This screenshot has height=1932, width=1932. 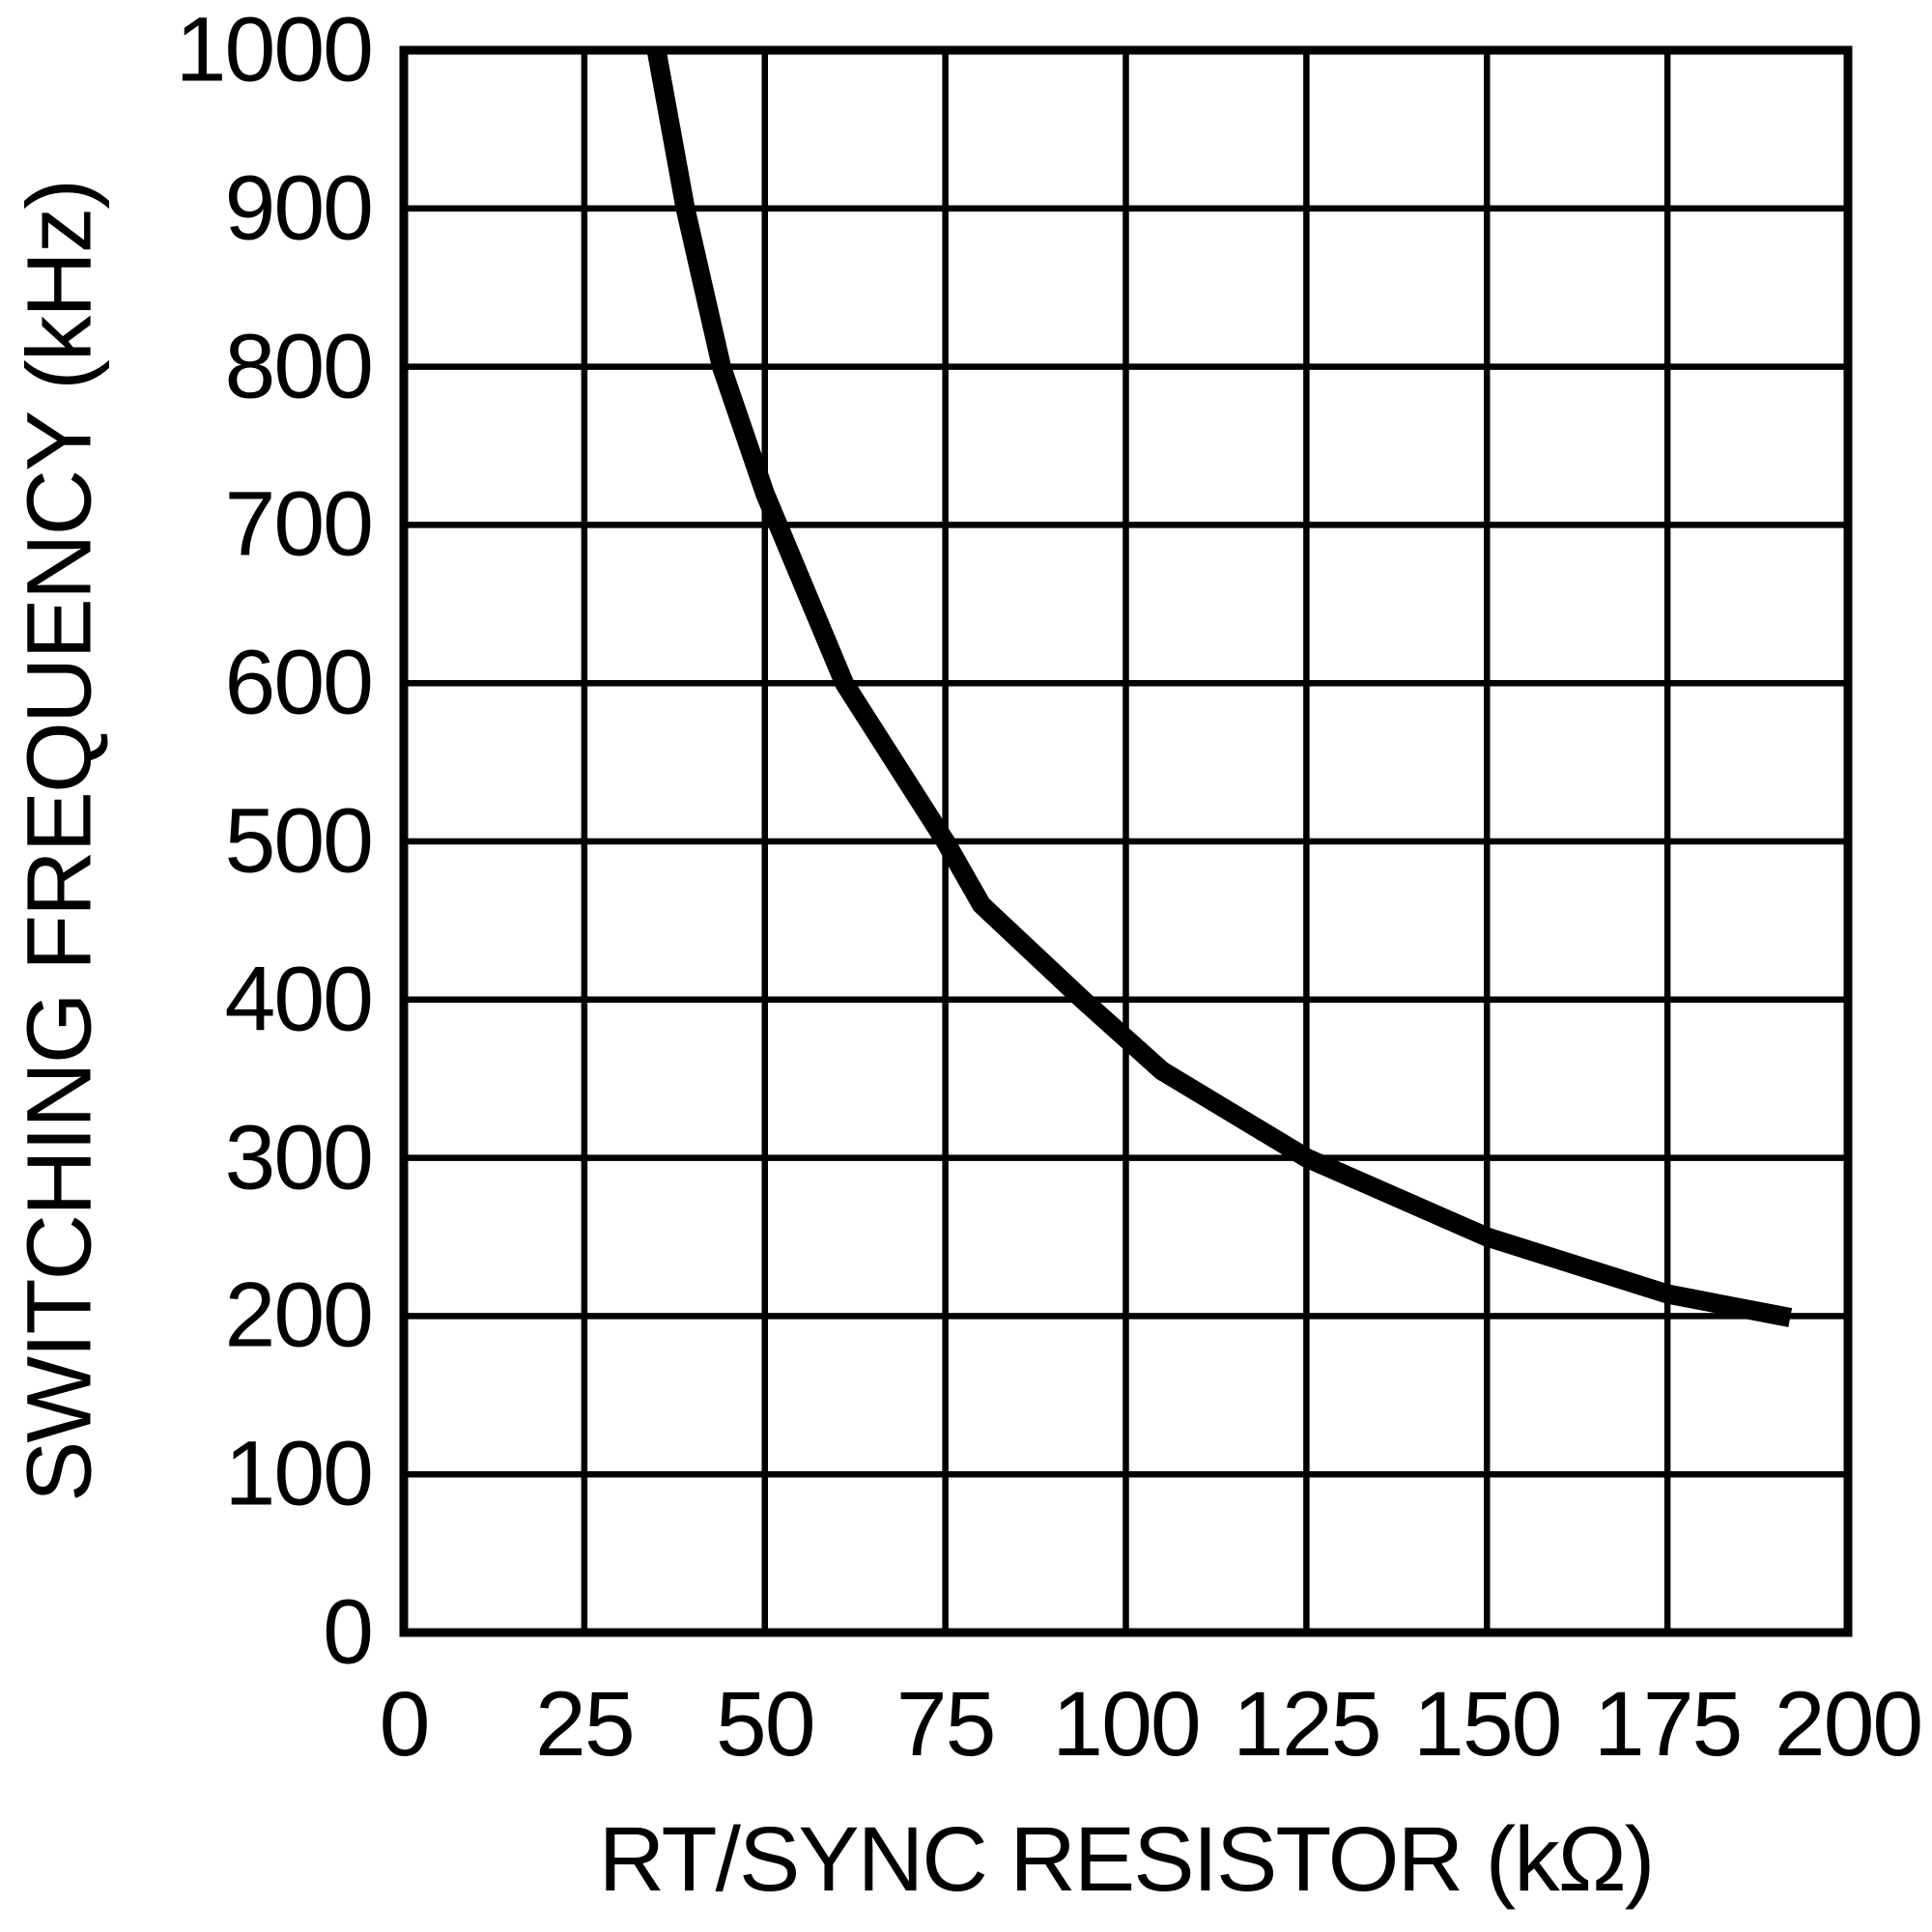 I want to click on x-tick-label-125: 125, so click(x=1307, y=1724).